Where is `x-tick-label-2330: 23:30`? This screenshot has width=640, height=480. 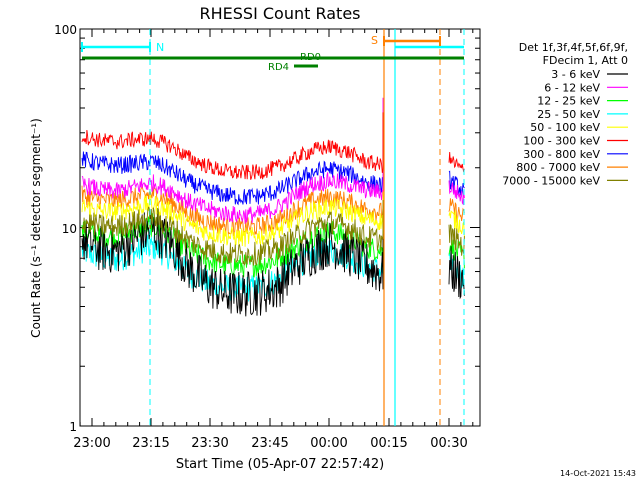
x-tick-label-2330: 23:30 is located at coordinates (209, 443).